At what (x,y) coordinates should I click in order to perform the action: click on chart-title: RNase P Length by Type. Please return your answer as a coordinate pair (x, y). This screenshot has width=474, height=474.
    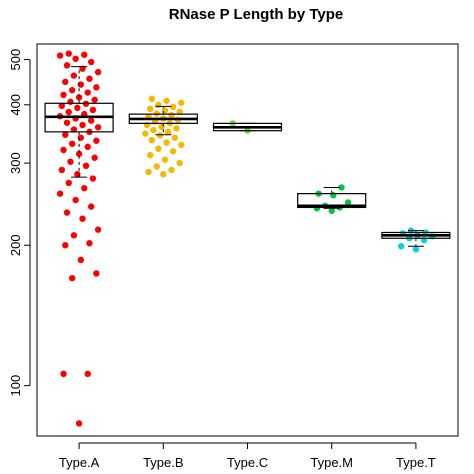
    Looking at the image, I should click on (256, 14).